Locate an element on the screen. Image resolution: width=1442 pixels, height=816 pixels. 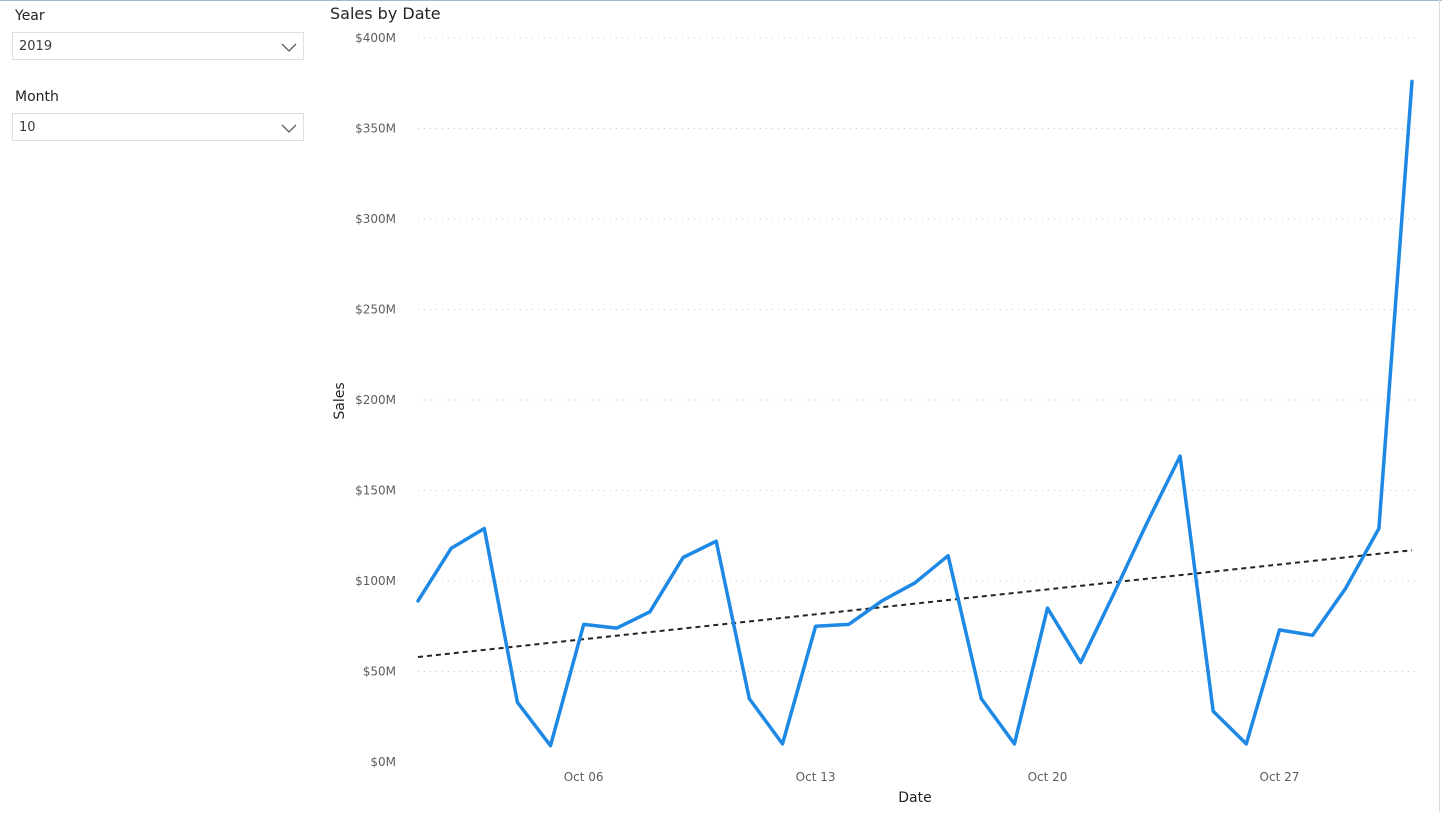
chart-title: Sales by Date is located at coordinates (385, 13).